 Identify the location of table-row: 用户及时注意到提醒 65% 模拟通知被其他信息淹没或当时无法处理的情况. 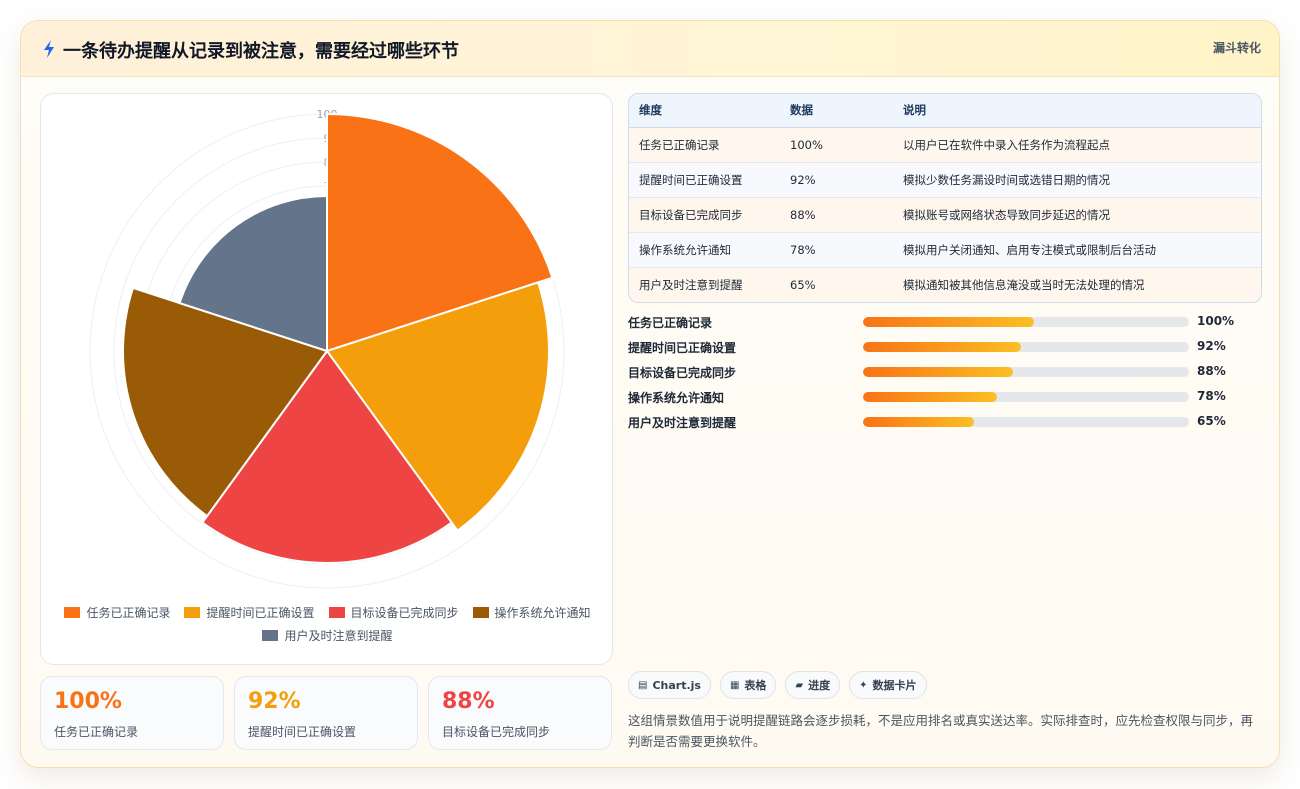
(945, 284).